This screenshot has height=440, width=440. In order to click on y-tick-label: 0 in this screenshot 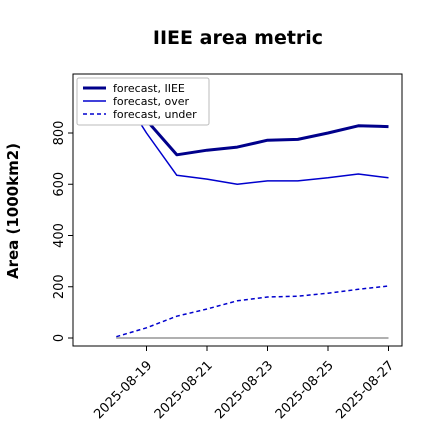, I will do `click(59, 338)`.